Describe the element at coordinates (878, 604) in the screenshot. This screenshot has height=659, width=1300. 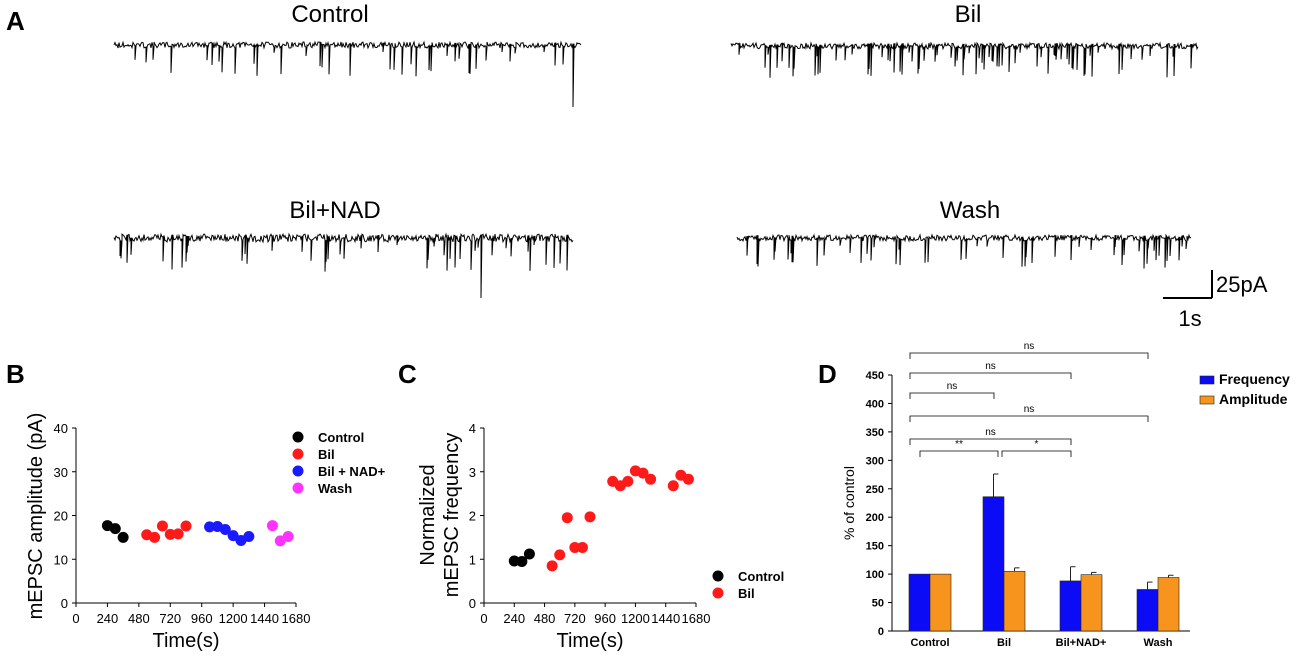
I see `y-tick-label: 50` at that location.